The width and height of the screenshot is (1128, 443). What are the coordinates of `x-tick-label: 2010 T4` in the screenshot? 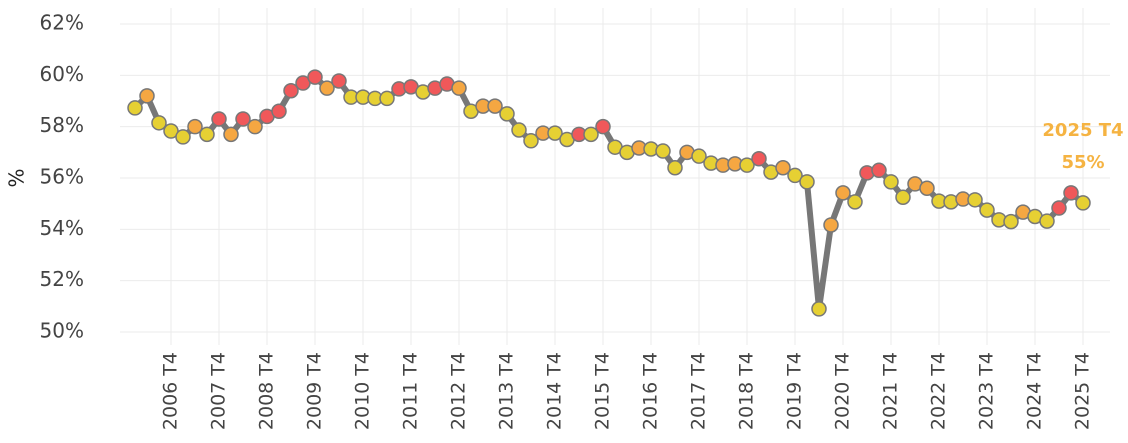 It's located at (363, 391).